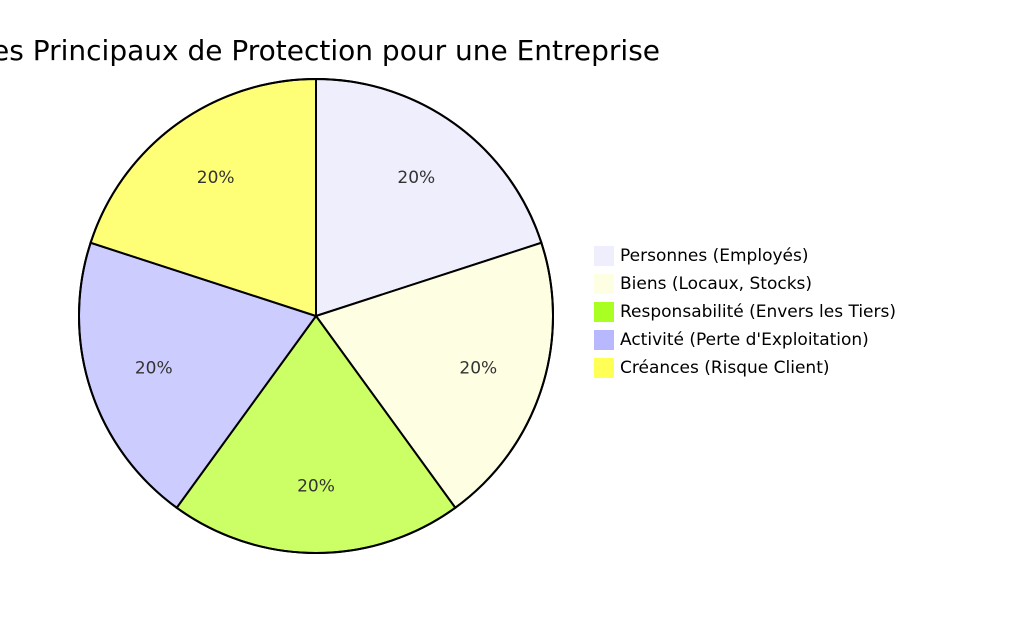 The width and height of the screenshot is (1024, 633). I want to click on legend-label-2: Biens (Locaux, Stocks), so click(716, 284).